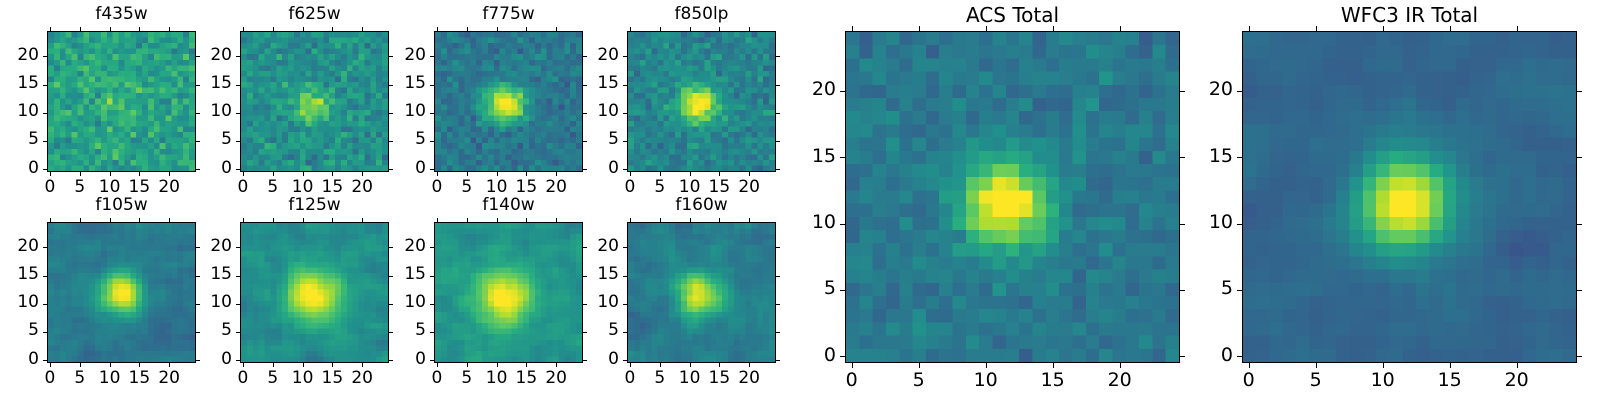 The image size is (1600, 400). I want to click on heatmap-axes-f125w, so click(314, 292).